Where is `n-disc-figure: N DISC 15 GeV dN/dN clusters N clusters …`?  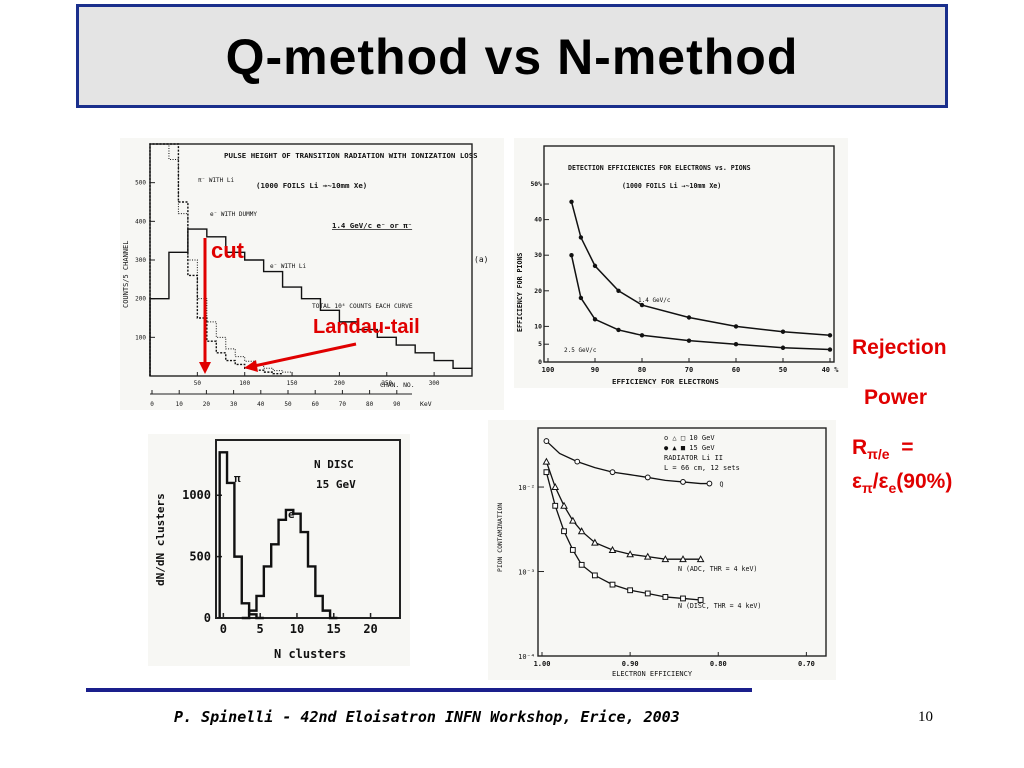 n-disc-figure: N DISC 15 GeV dN/dN clusters N clusters … is located at coordinates (279, 550).